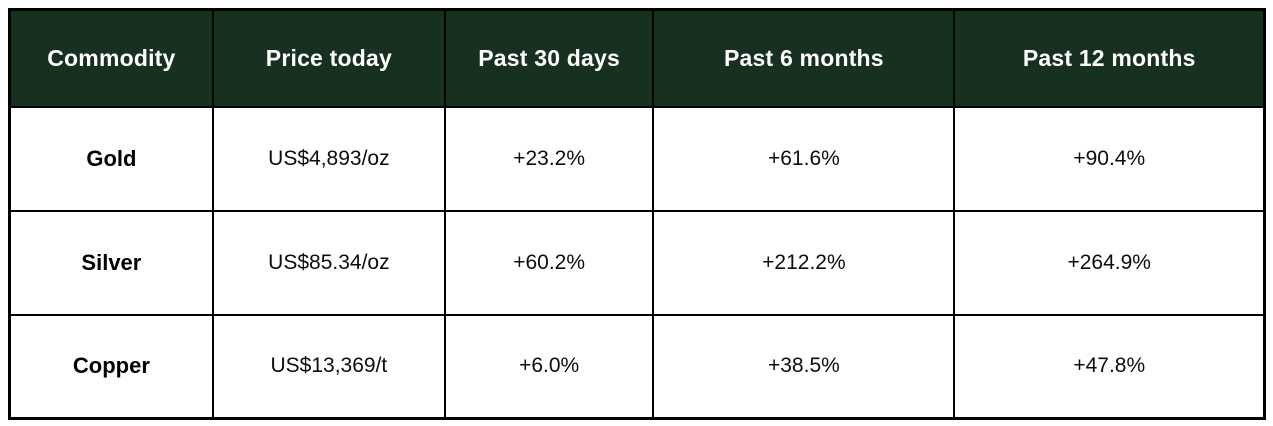 The height and width of the screenshot is (426, 1273). I want to click on column-header-past-30-days: Past 30 days, so click(549, 58).